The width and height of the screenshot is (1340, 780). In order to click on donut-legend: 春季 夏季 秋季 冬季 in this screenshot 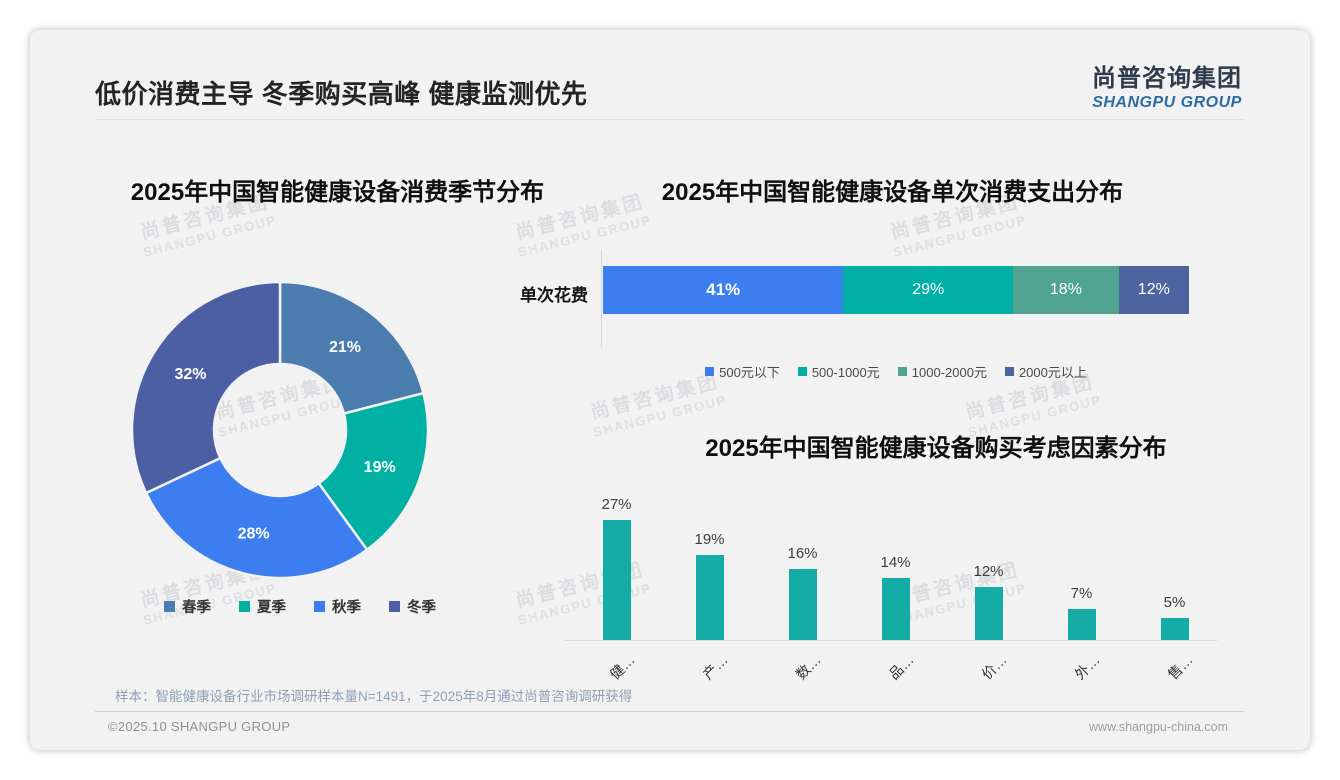, I will do `click(300, 606)`.